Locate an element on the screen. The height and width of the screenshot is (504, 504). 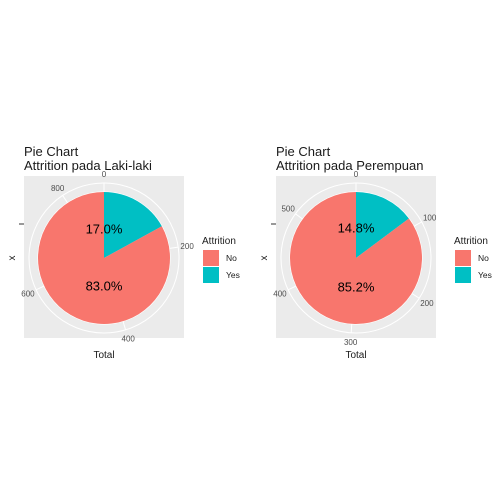
chart-subtitle: Attrition pada Laki-laki is located at coordinates (88, 165).